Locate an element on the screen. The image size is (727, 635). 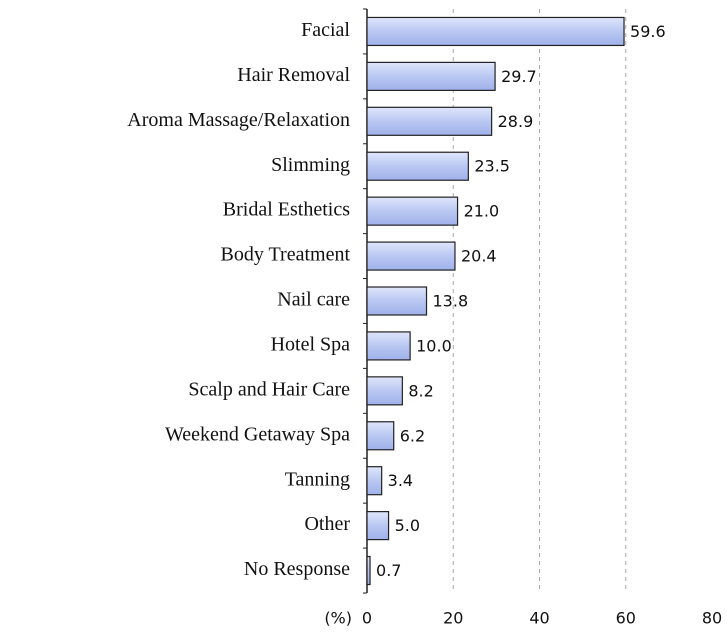
y-tick-label: Tanning is located at coordinates (317, 479).